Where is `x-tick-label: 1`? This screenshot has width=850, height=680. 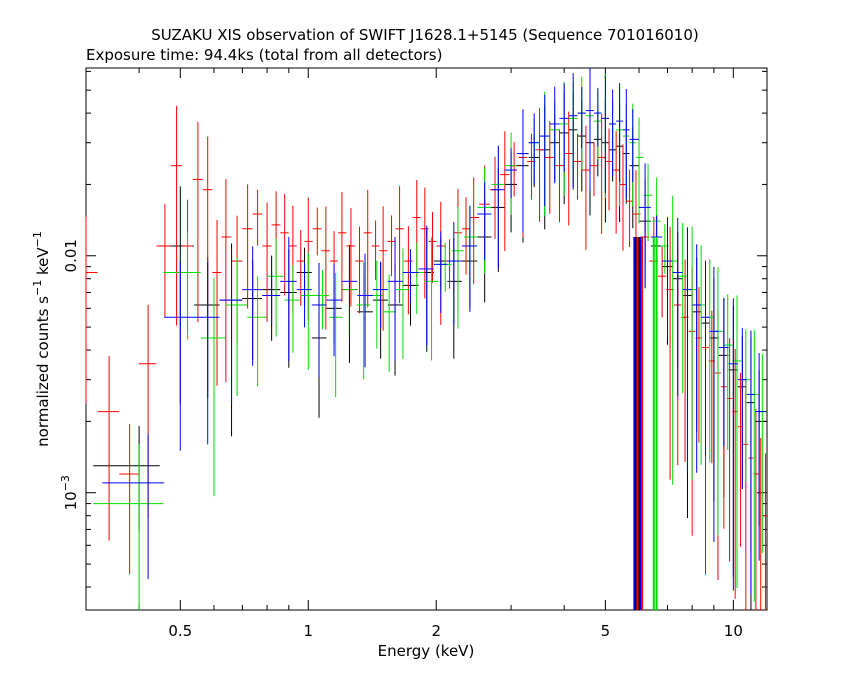
x-tick-label: 1 is located at coordinates (308, 631).